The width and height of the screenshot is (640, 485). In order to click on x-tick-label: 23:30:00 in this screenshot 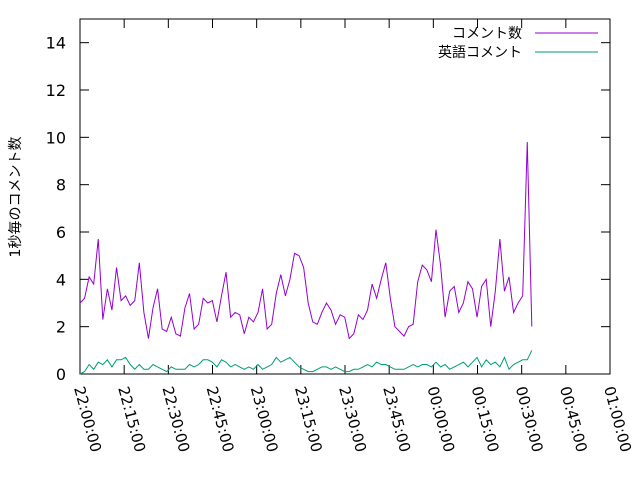, I will do `click(352, 419)`.